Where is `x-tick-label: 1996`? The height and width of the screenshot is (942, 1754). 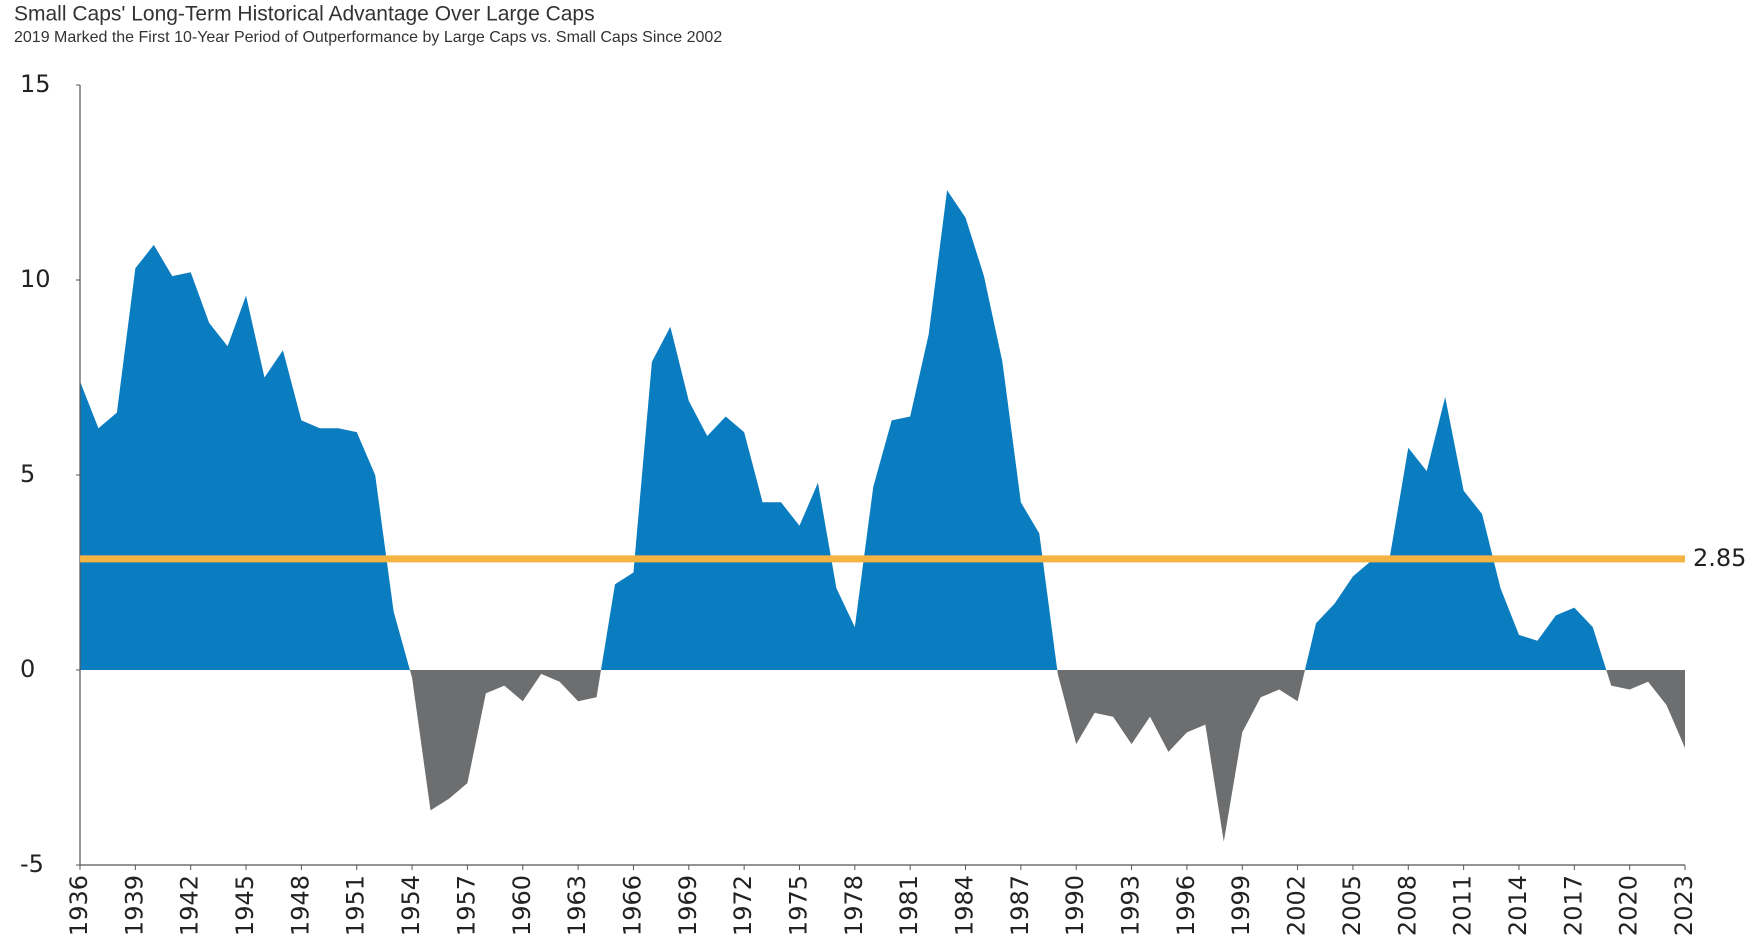 x-tick-label: 1996 is located at coordinates (1186, 905).